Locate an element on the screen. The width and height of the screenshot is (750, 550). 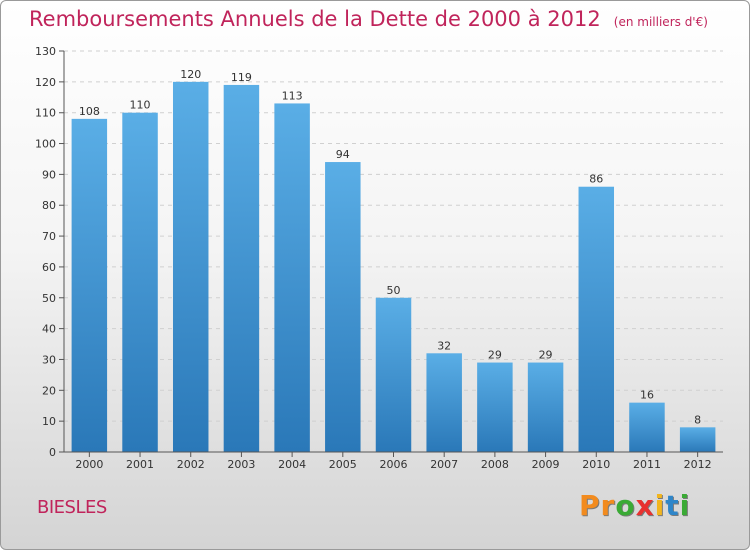
y-tick-label: 50 is located at coordinates (49, 298).